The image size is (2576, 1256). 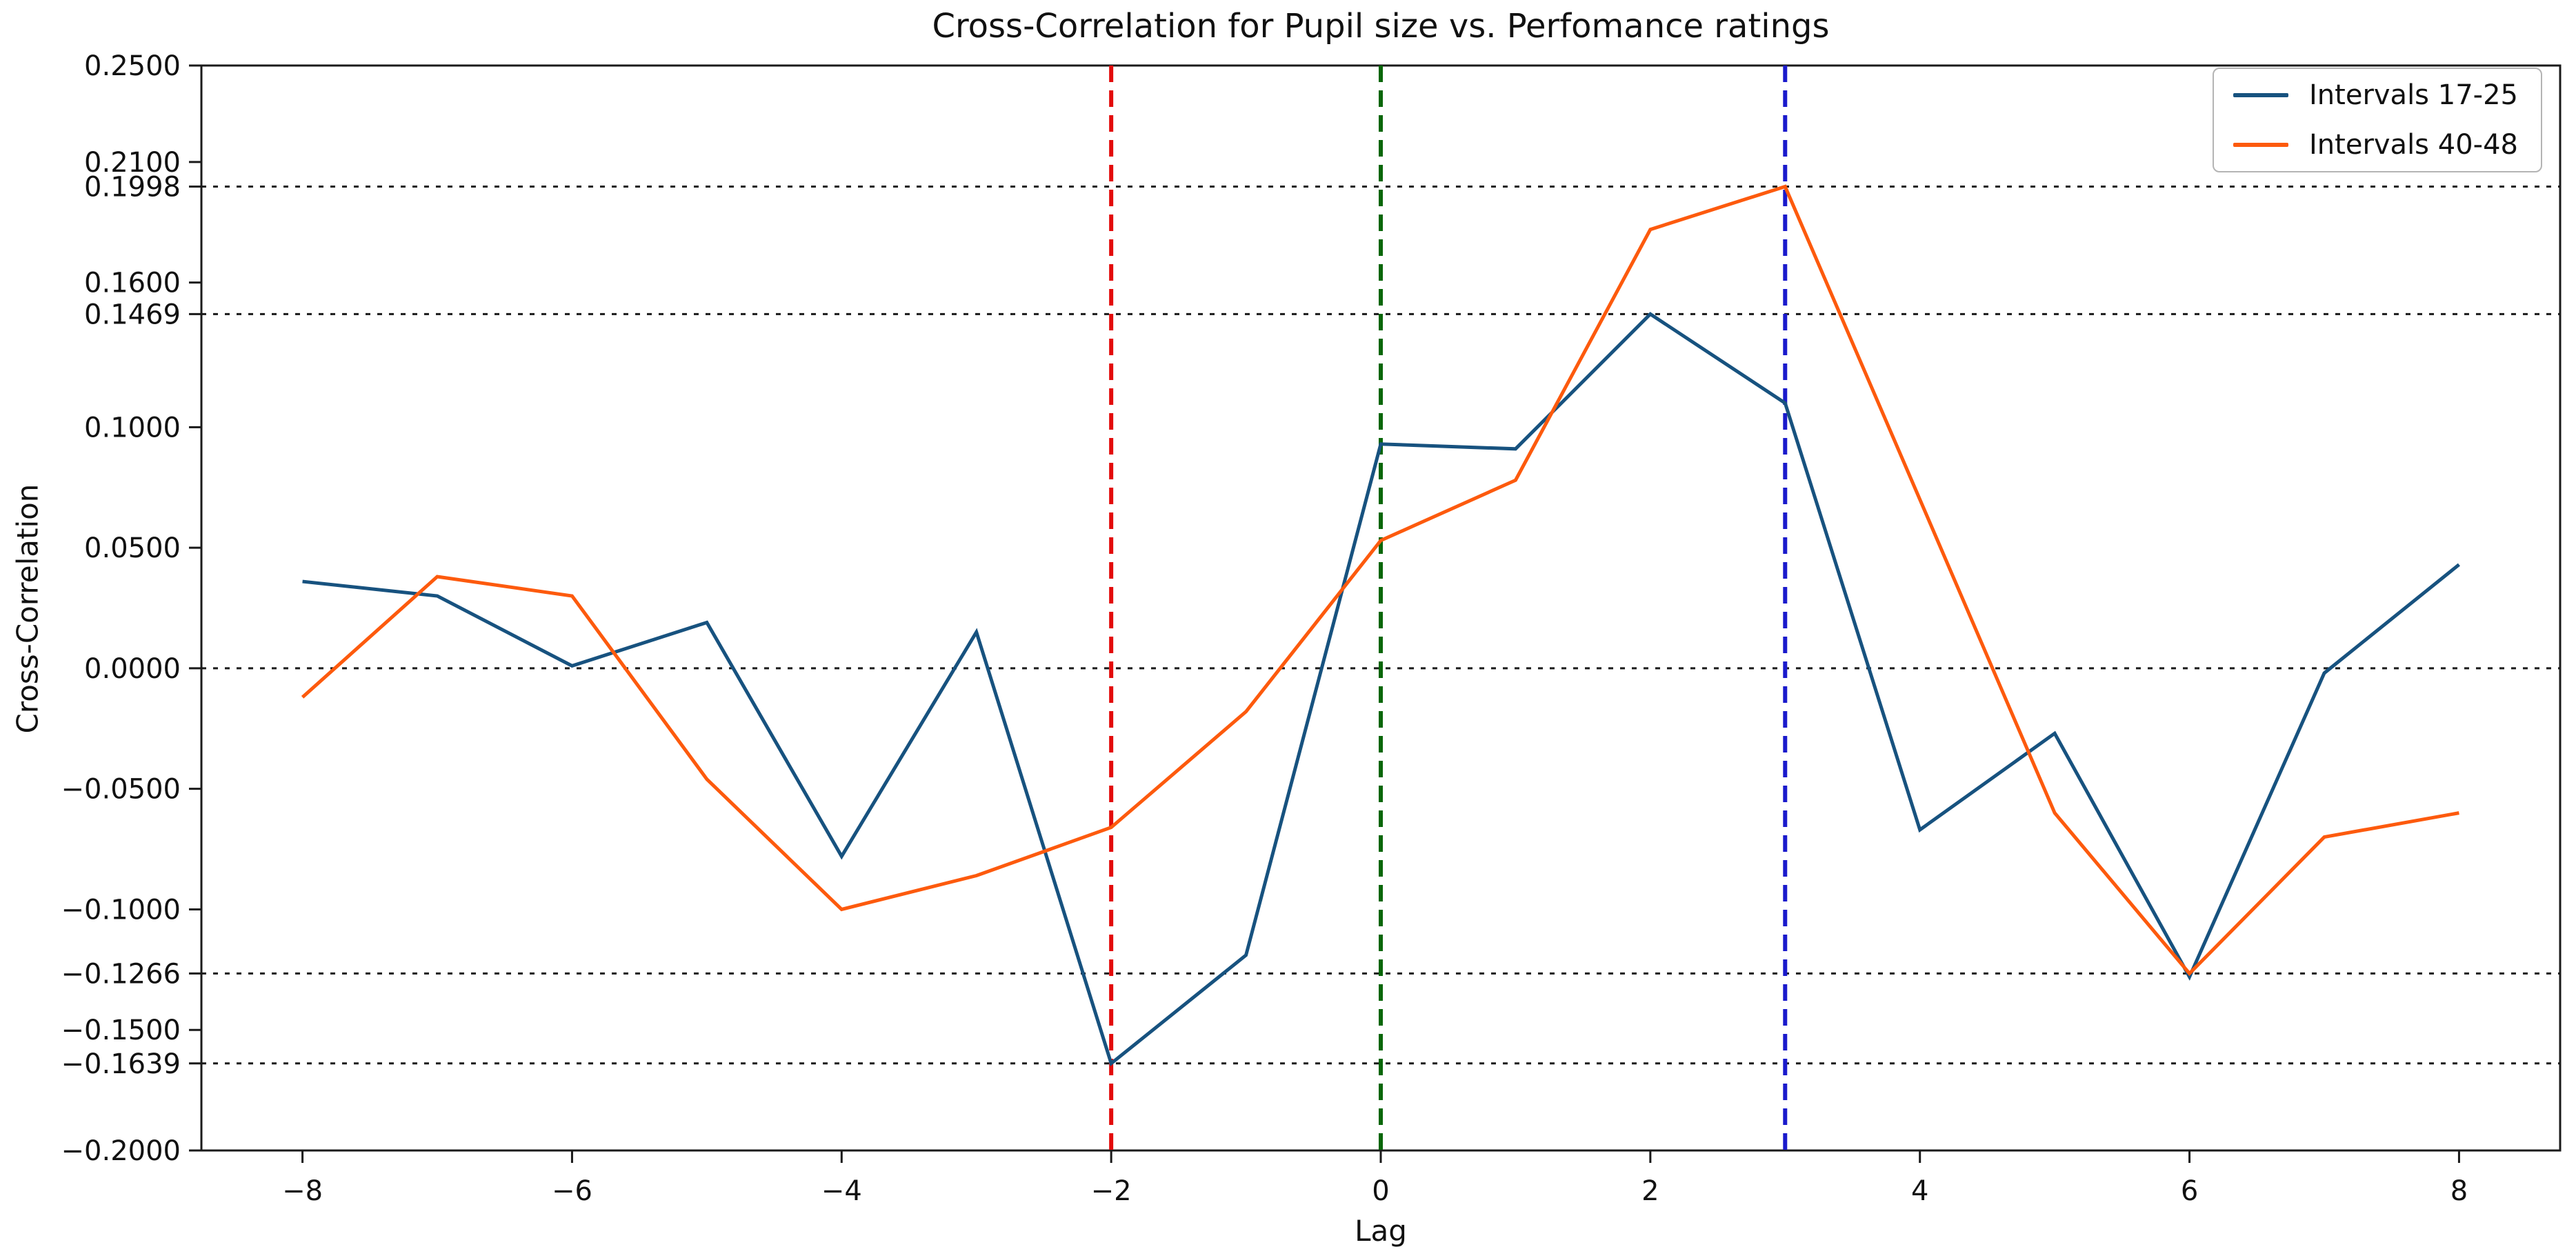 I want to click on x-tick-label: −4, so click(x=841, y=1191).